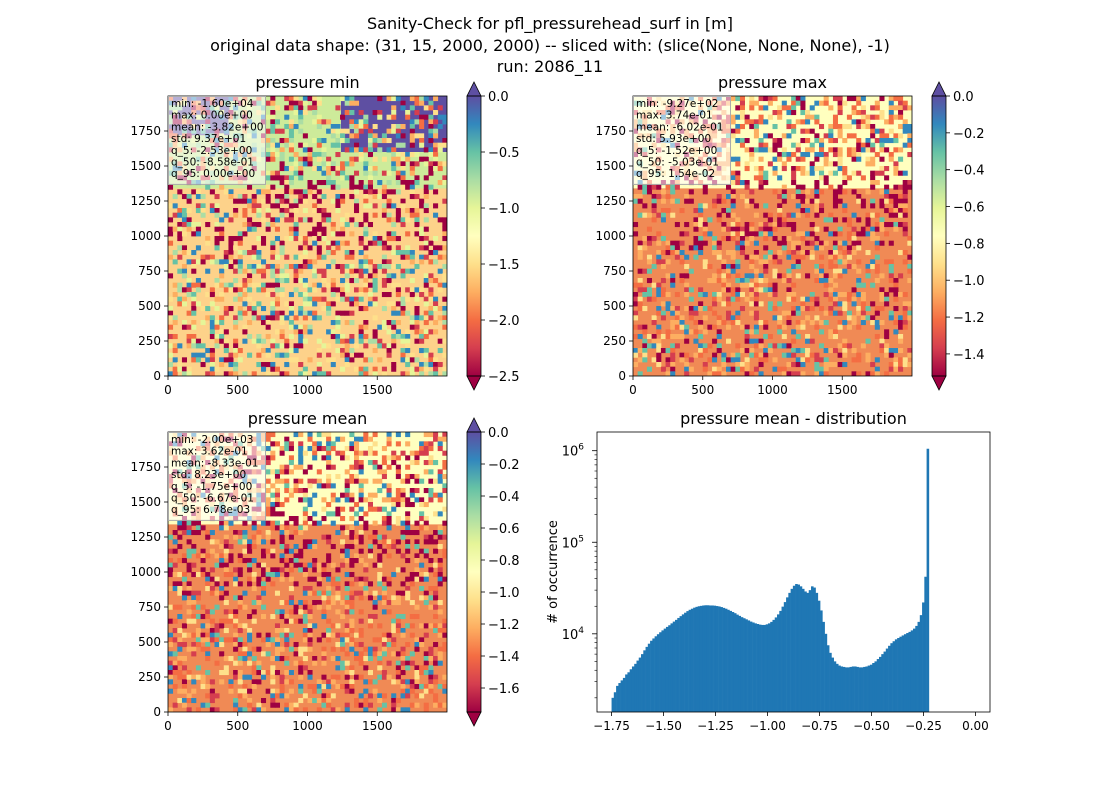 The height and width of the screenshot is (800, 1100). I want to click on stats-line: max: 0.00e+00, so click(212, 116).